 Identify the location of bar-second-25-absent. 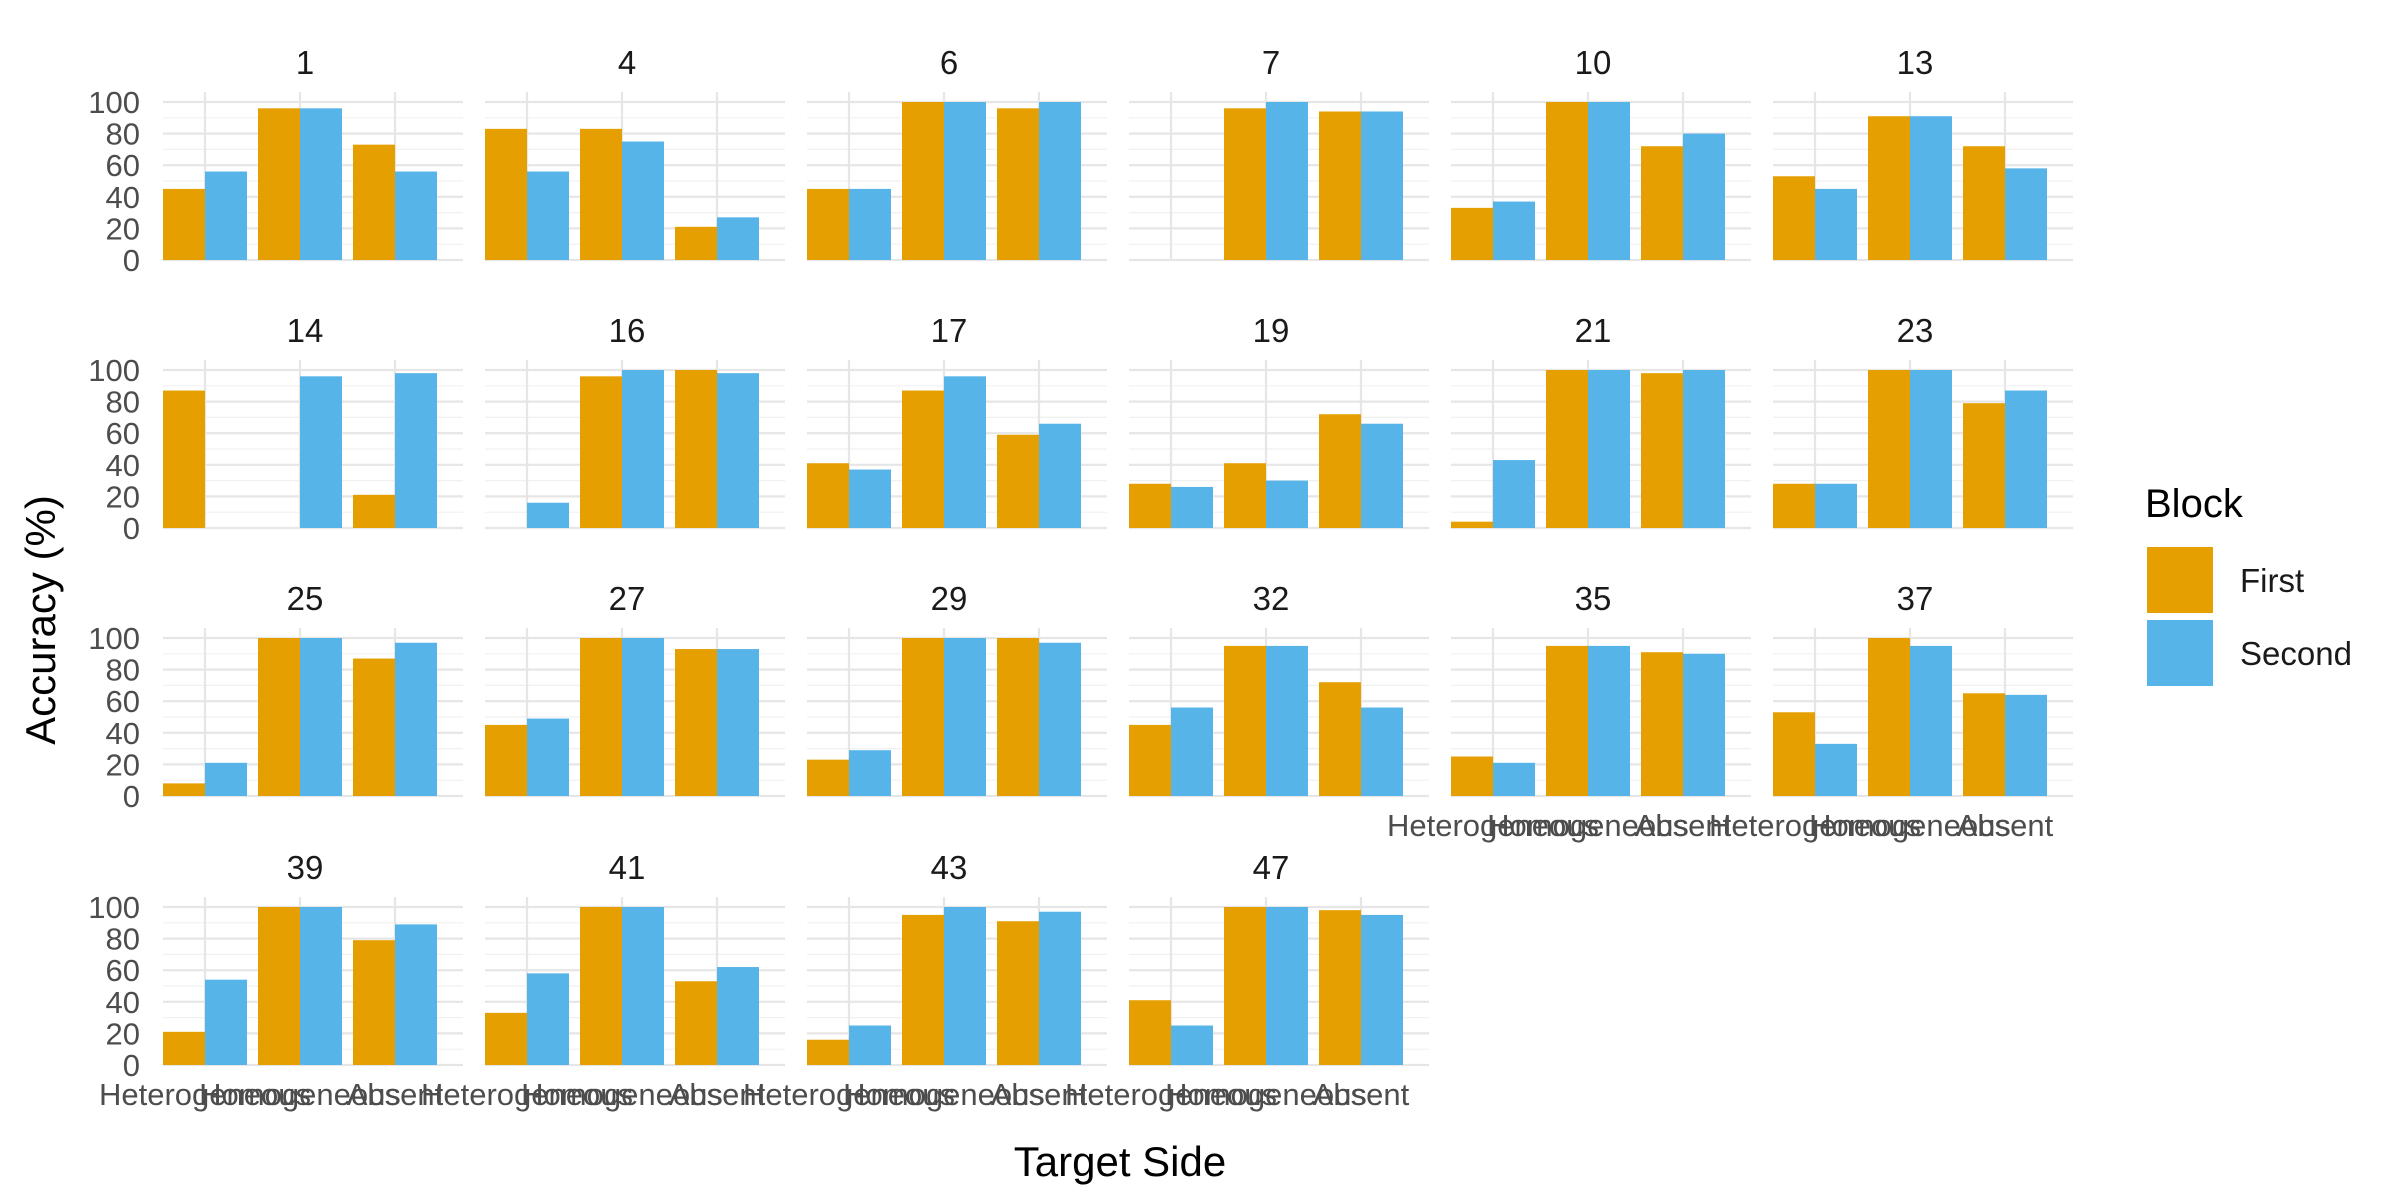
(416, 719).